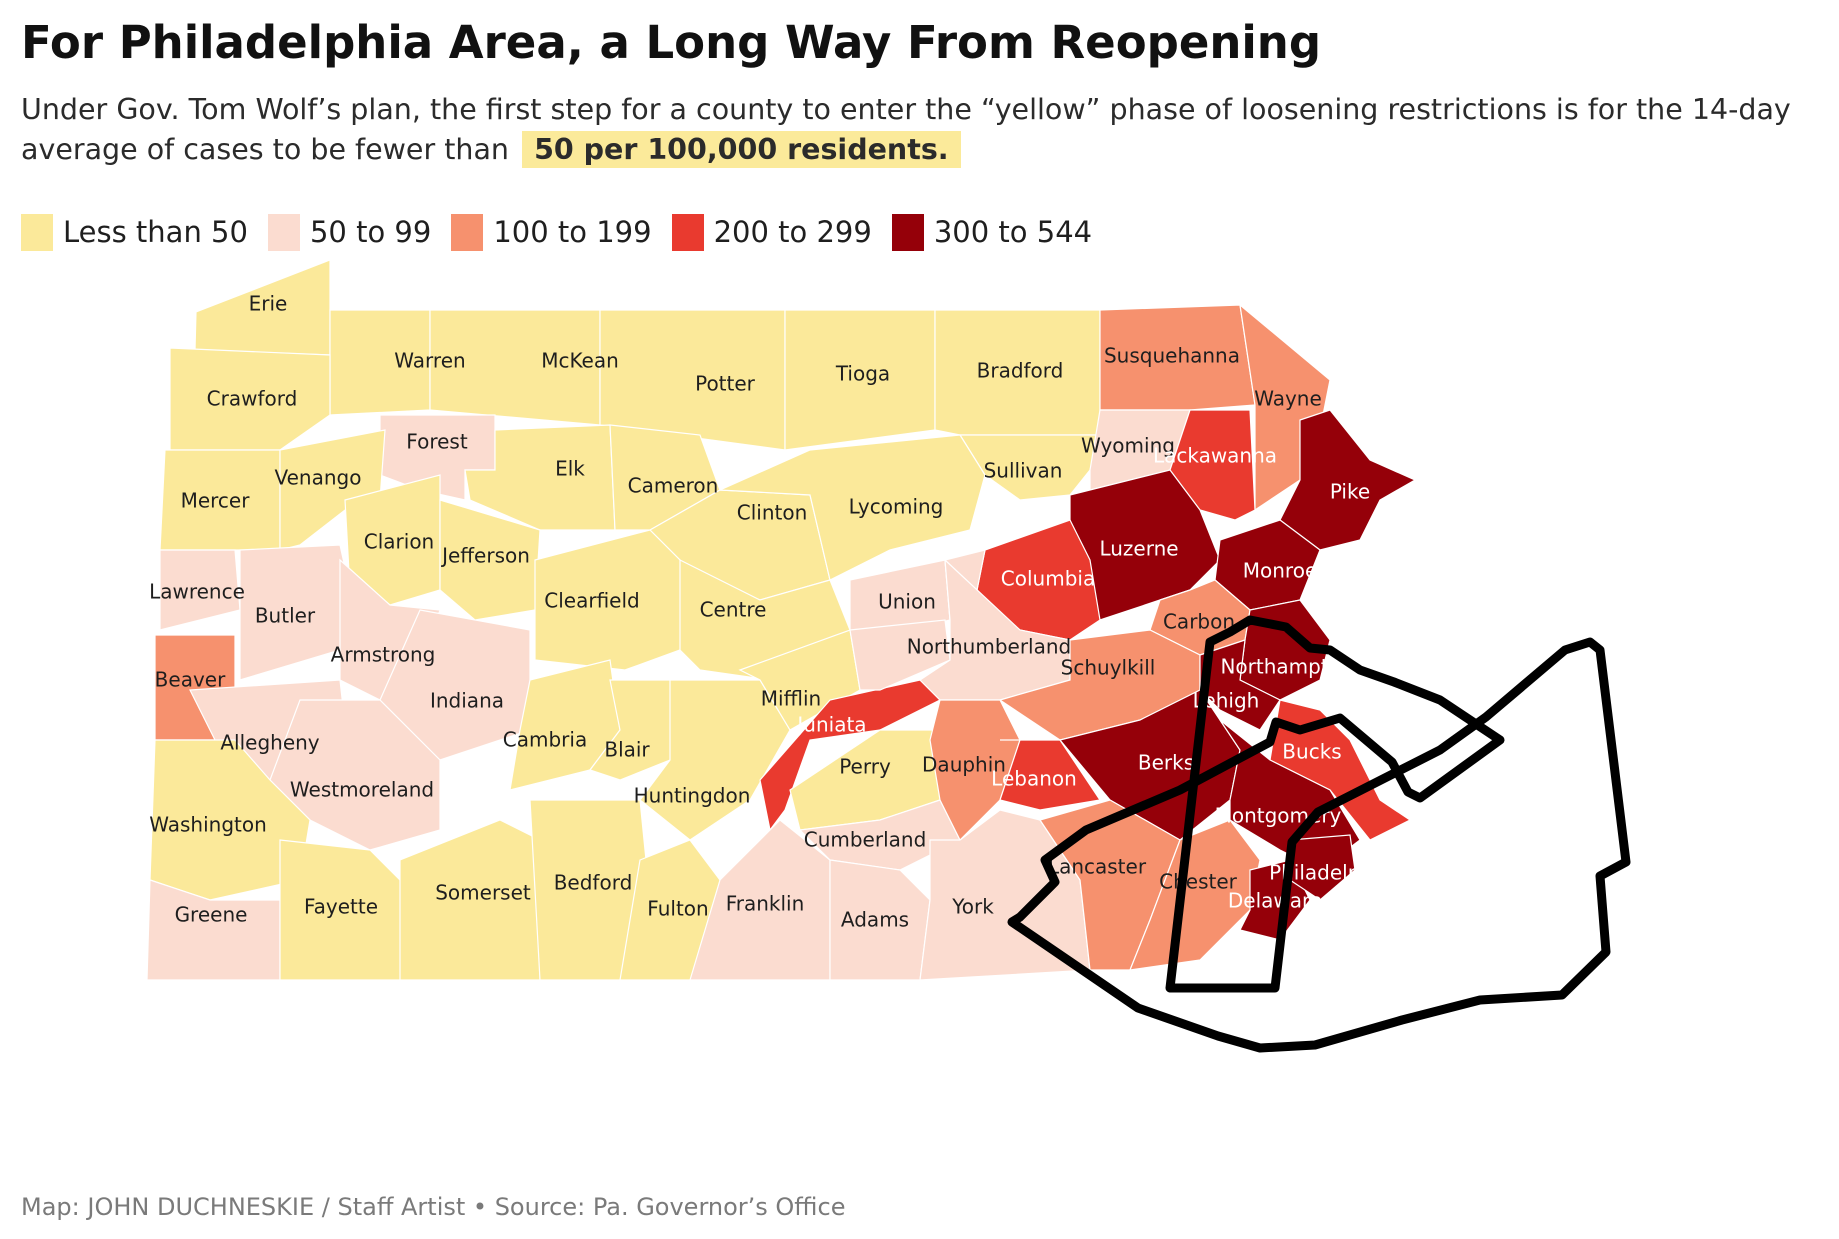  I want to click on county-label: Blair, so click(627, 750).